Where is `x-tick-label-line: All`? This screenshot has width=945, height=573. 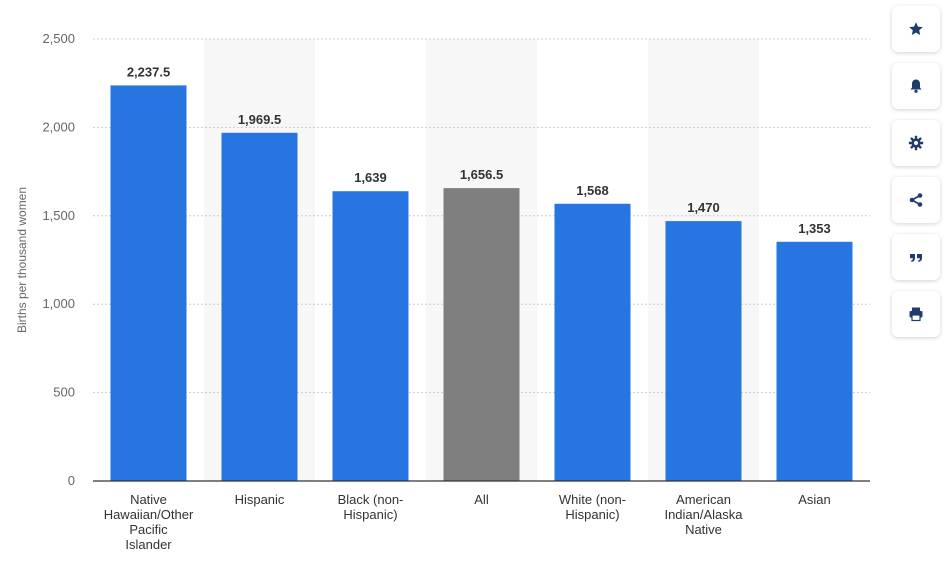
x-tick-label-line: All is located at coordinates (481, 499).